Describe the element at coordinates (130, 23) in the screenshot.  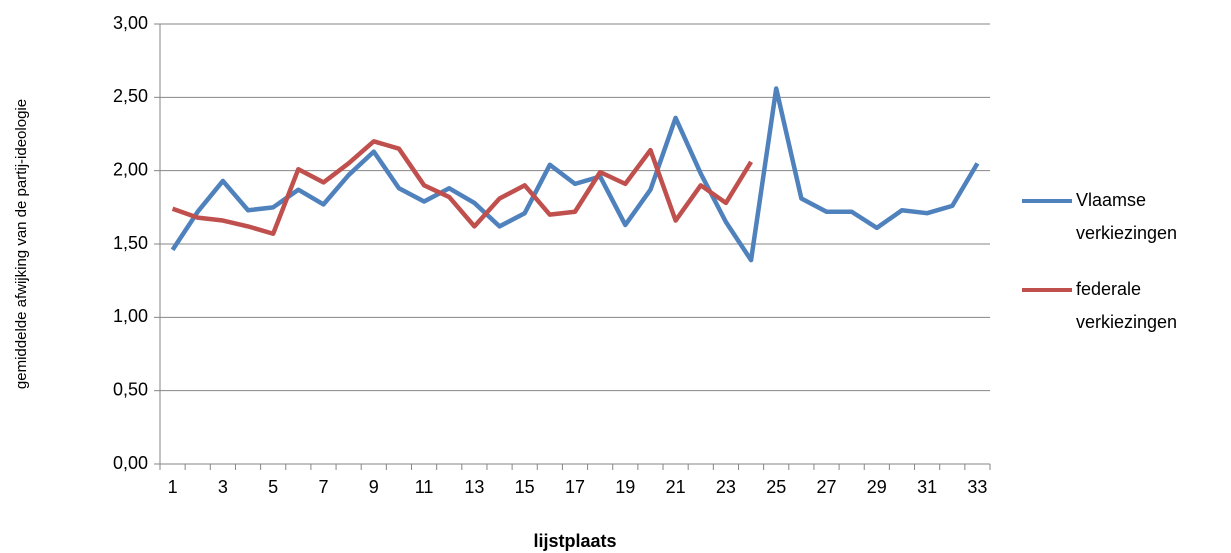
I see `y-tick-label: 3,00` at that location.